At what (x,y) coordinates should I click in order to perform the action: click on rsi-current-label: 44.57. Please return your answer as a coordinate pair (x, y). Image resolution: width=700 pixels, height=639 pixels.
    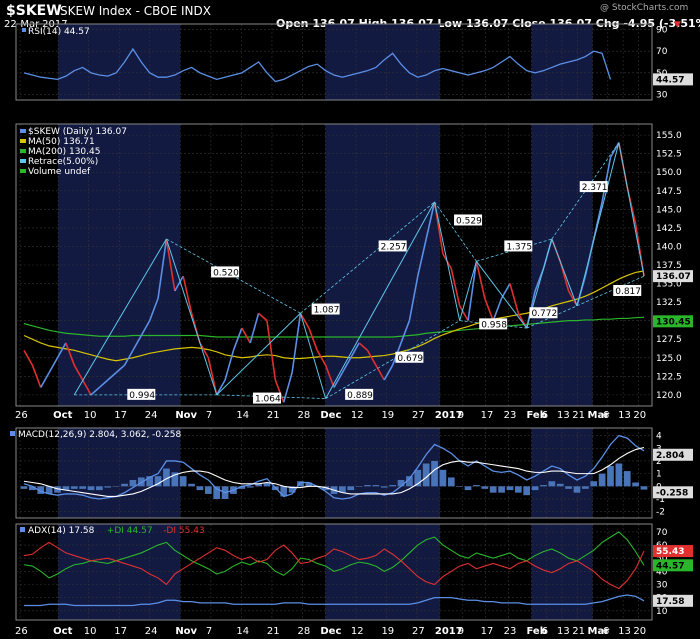
    Looking at the image, I should click on (670, 80).